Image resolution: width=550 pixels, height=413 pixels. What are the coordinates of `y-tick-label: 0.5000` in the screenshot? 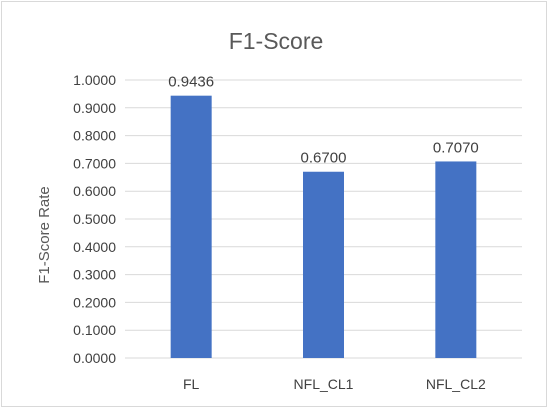 It's located at (94, 219).